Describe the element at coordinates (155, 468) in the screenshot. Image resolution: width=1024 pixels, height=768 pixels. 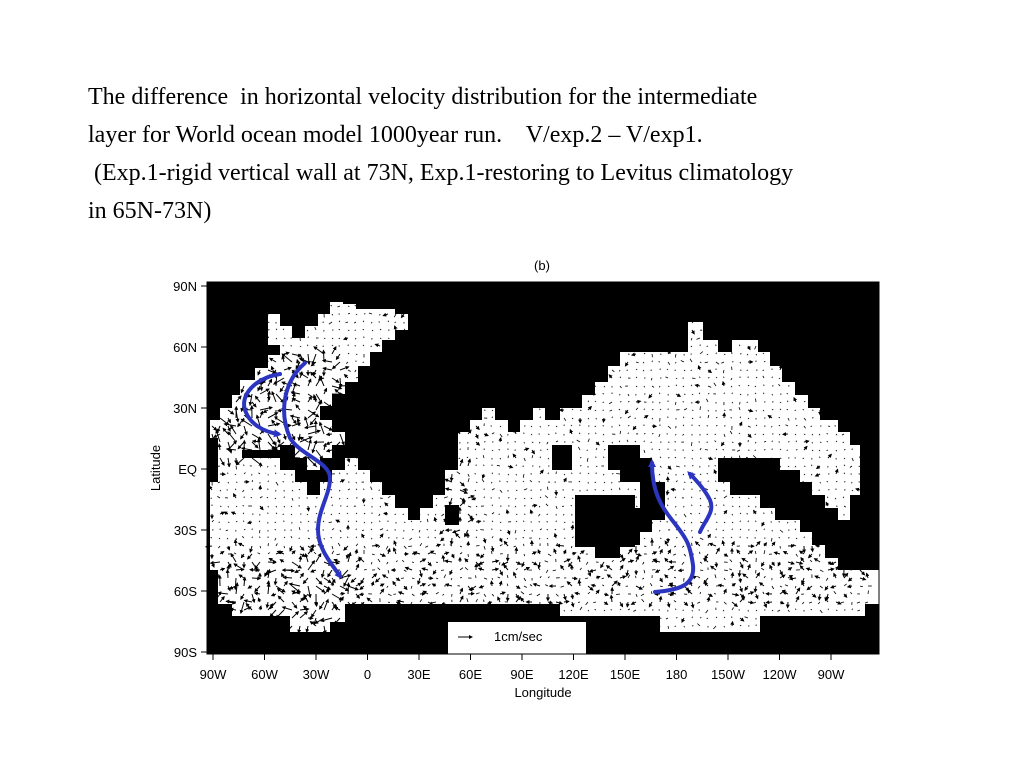
I see `y-axis-label: Latitude` at that location.